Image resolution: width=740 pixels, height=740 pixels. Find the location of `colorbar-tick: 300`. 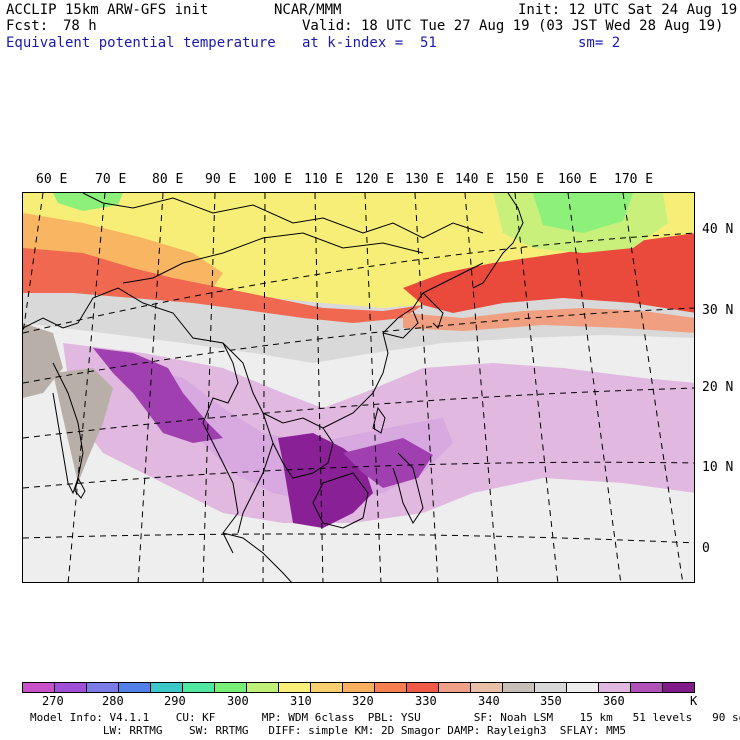

colorbar-tick: 300 is located at coordinates (238, 701).